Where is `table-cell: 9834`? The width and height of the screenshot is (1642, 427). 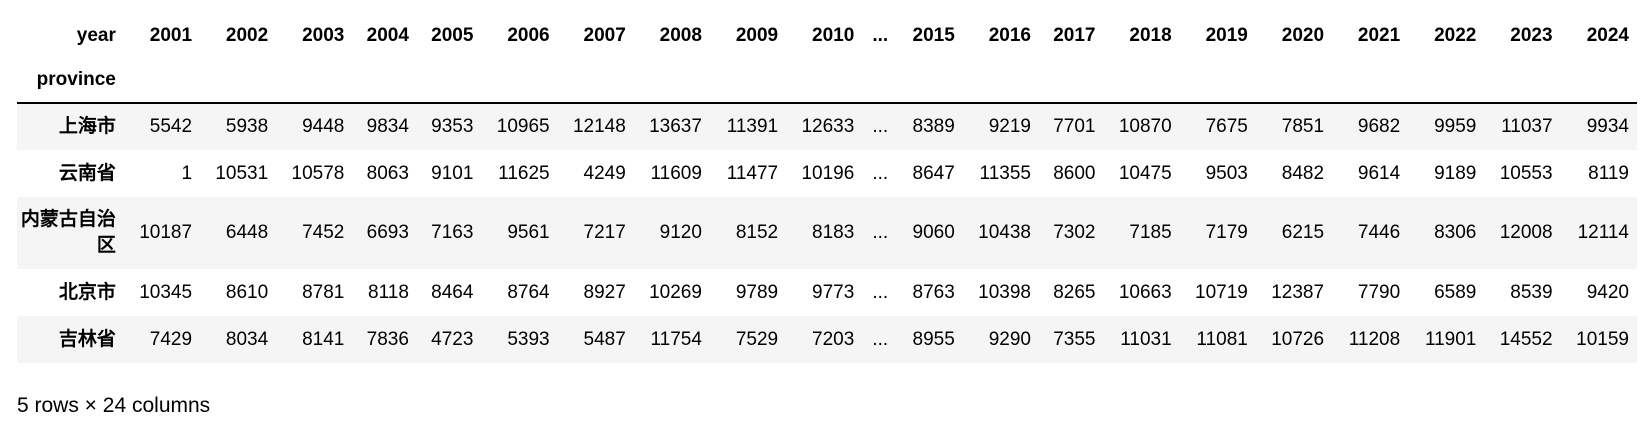
table-cell: 9834 is located at coordinates (387, 126).